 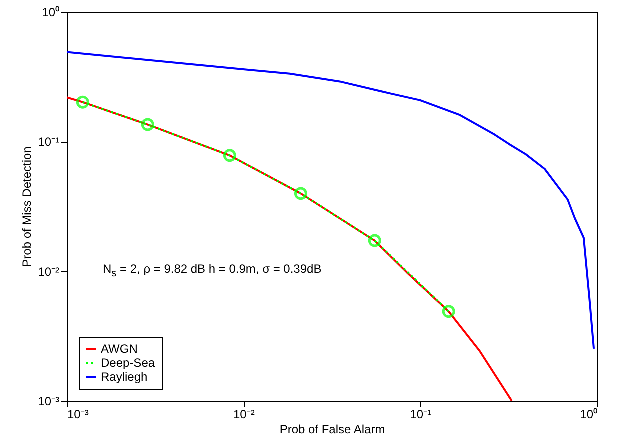 What do you see at coordinates (421, 415) in the screenshot?
I see `x-tick-label: 10⁻¹` at bounding box center [421, 415].